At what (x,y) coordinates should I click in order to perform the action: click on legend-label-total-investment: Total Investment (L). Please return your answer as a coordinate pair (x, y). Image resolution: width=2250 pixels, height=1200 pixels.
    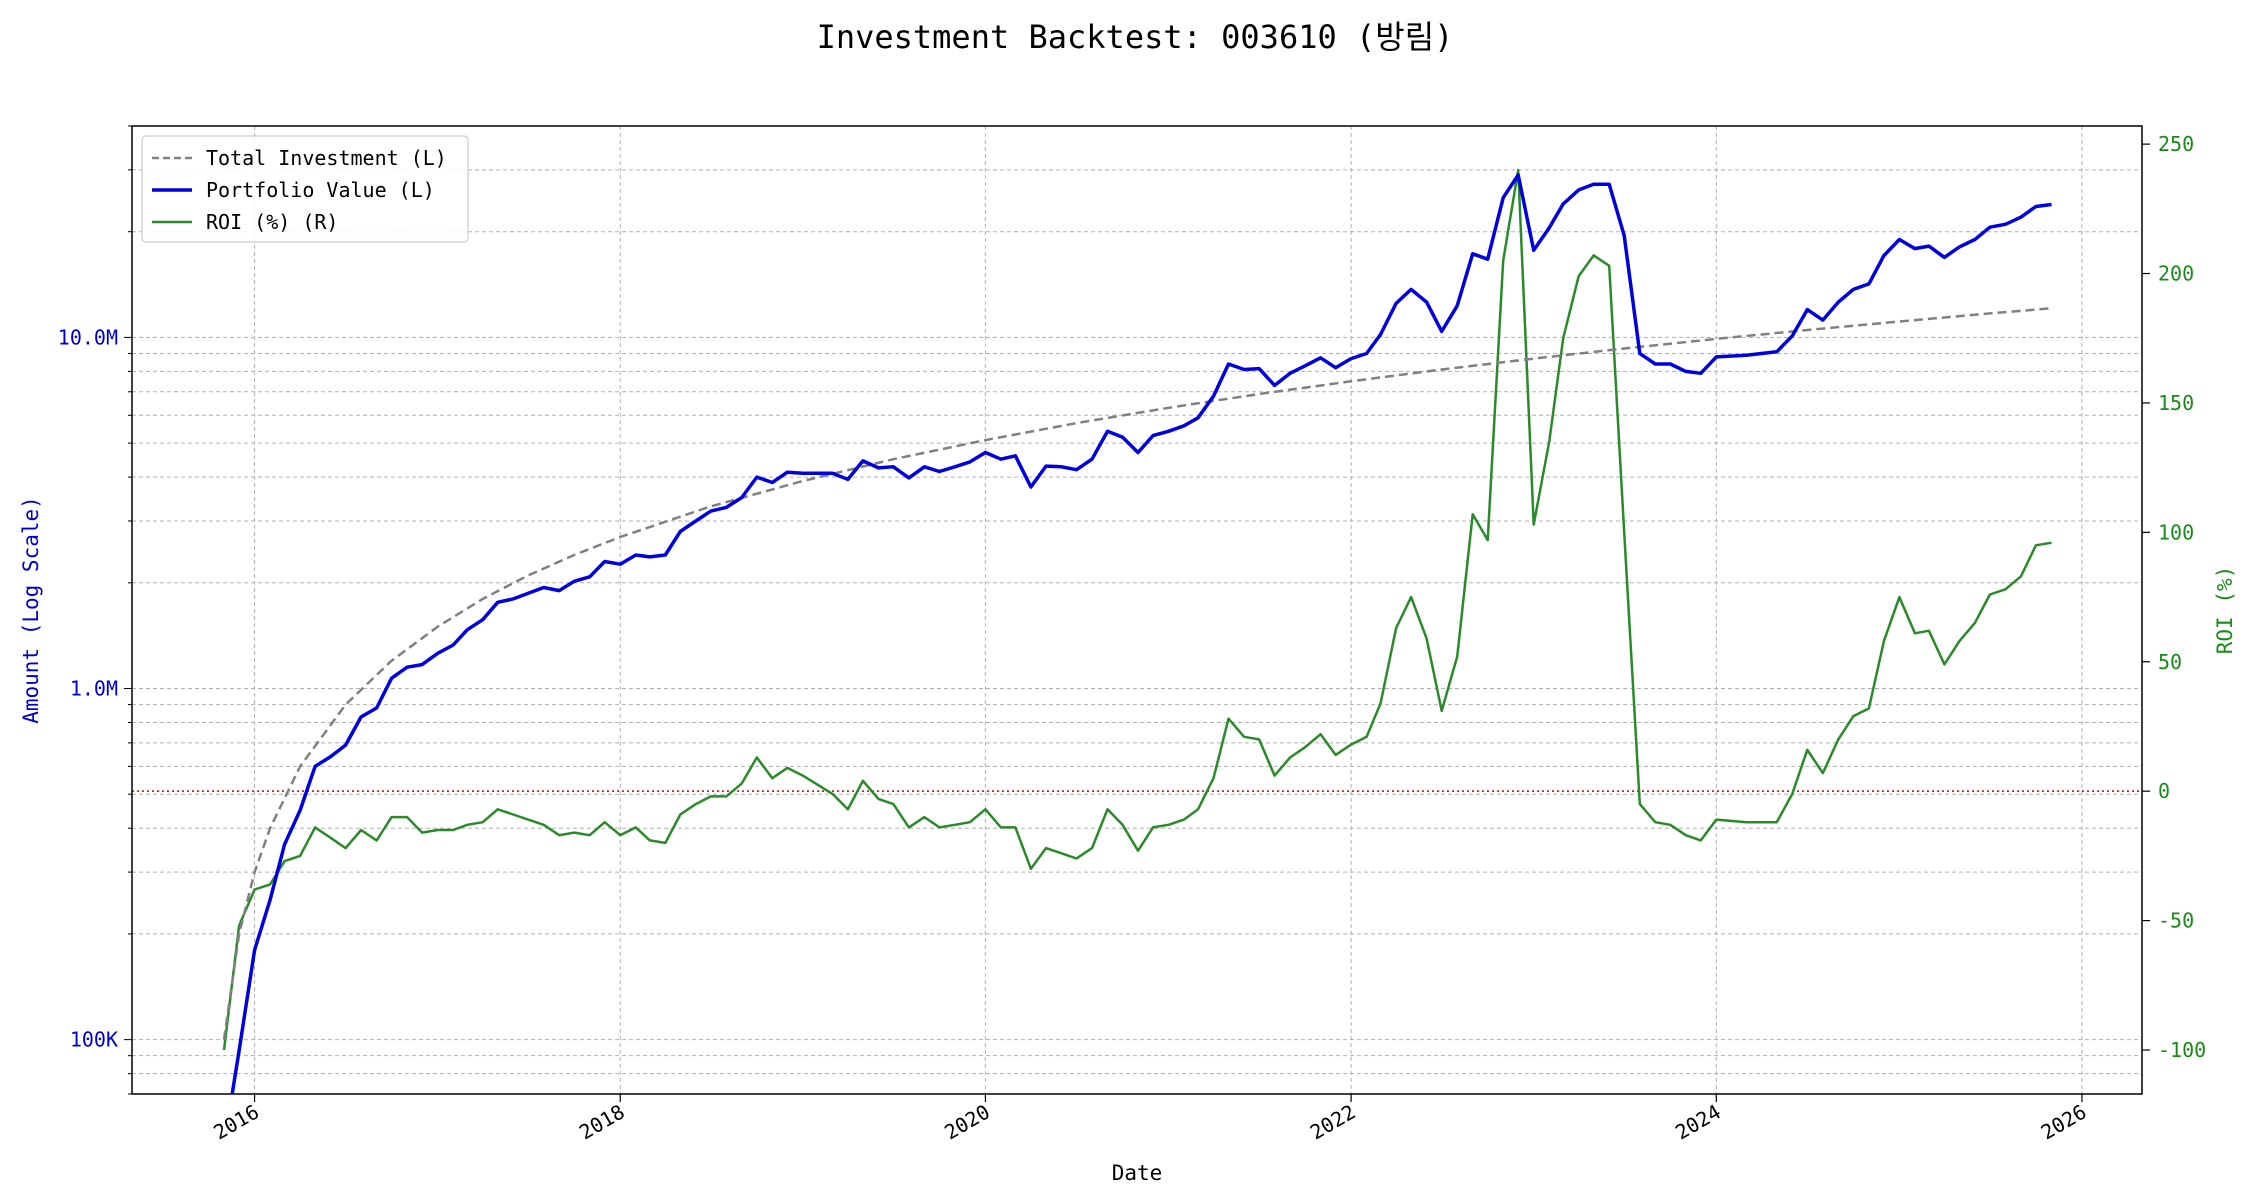
    Looking at the image, I should click on (326, 158).